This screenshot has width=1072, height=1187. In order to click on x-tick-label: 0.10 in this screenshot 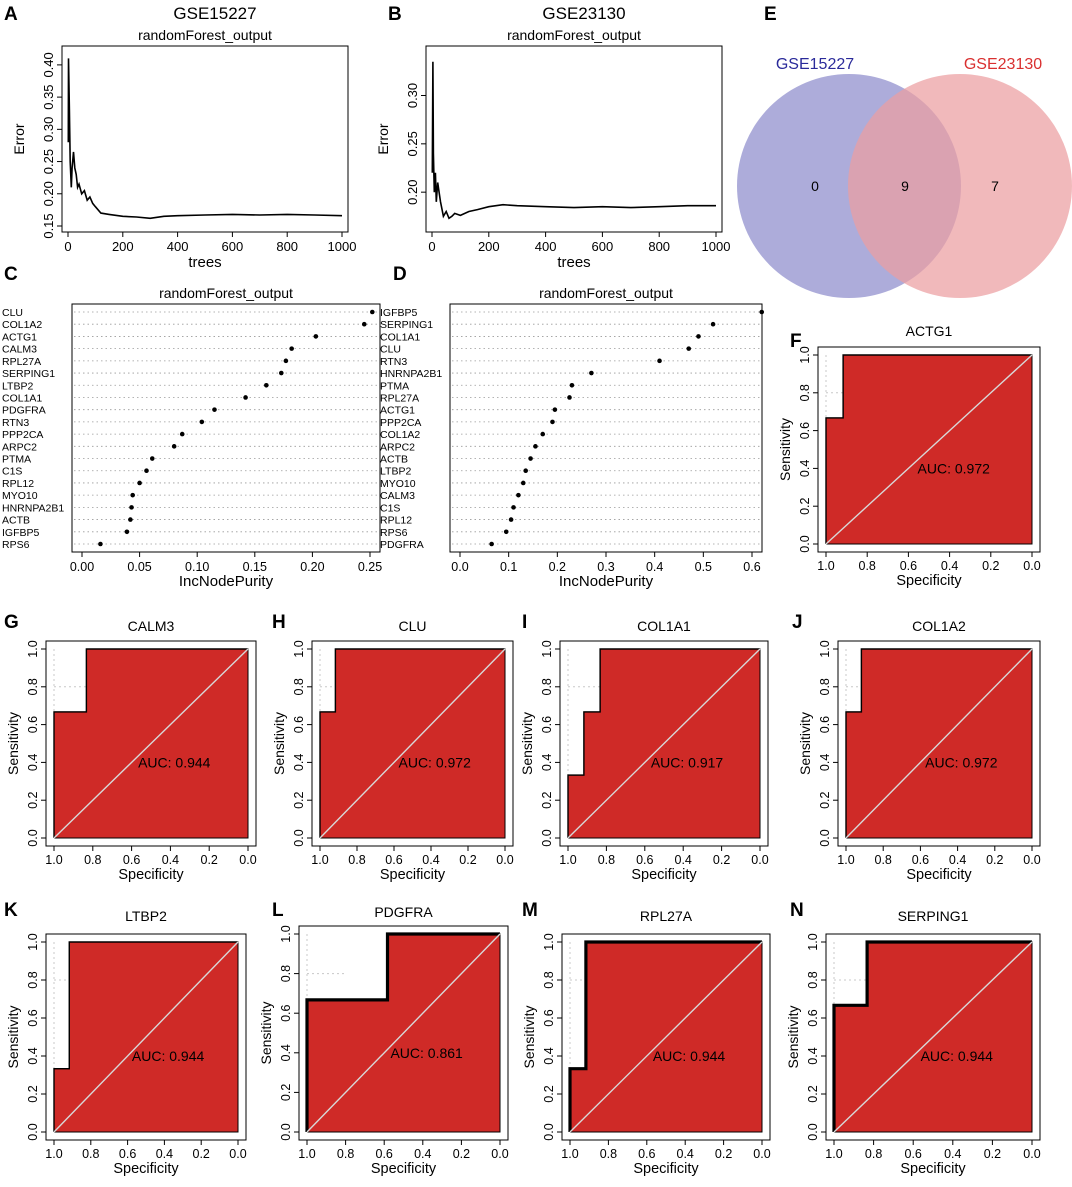, I will do `click(197, 567)`.